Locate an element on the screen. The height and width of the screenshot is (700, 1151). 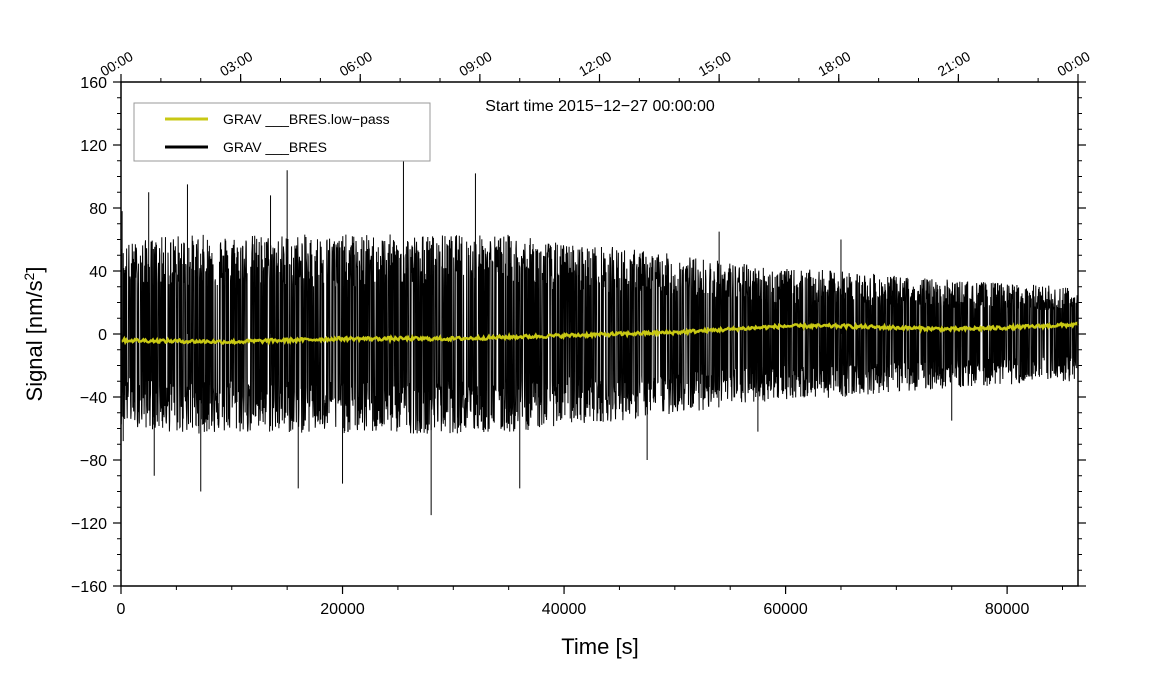
y-axis-title-main: Signal [nm/s is located at coordinates (34, 340).